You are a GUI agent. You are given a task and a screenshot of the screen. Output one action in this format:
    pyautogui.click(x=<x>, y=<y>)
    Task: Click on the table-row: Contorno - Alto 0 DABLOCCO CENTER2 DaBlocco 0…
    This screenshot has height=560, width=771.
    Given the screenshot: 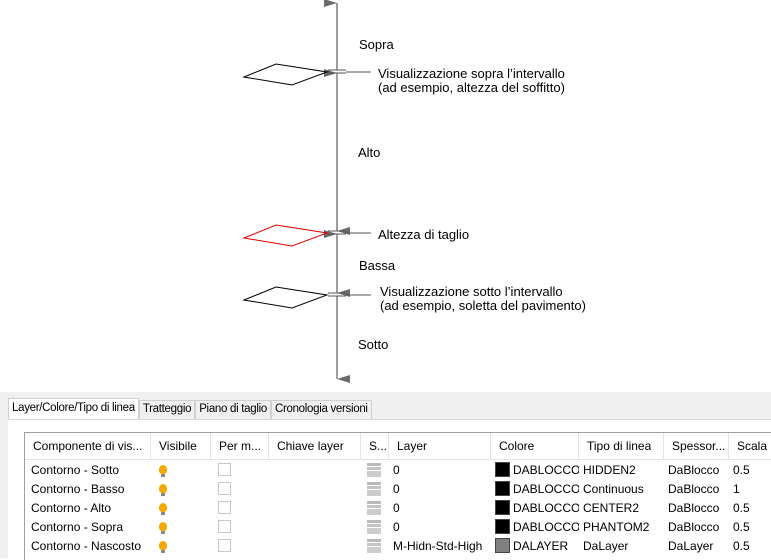 What is the action you would take?
    pyautogui.click(x=398, y=507)
    